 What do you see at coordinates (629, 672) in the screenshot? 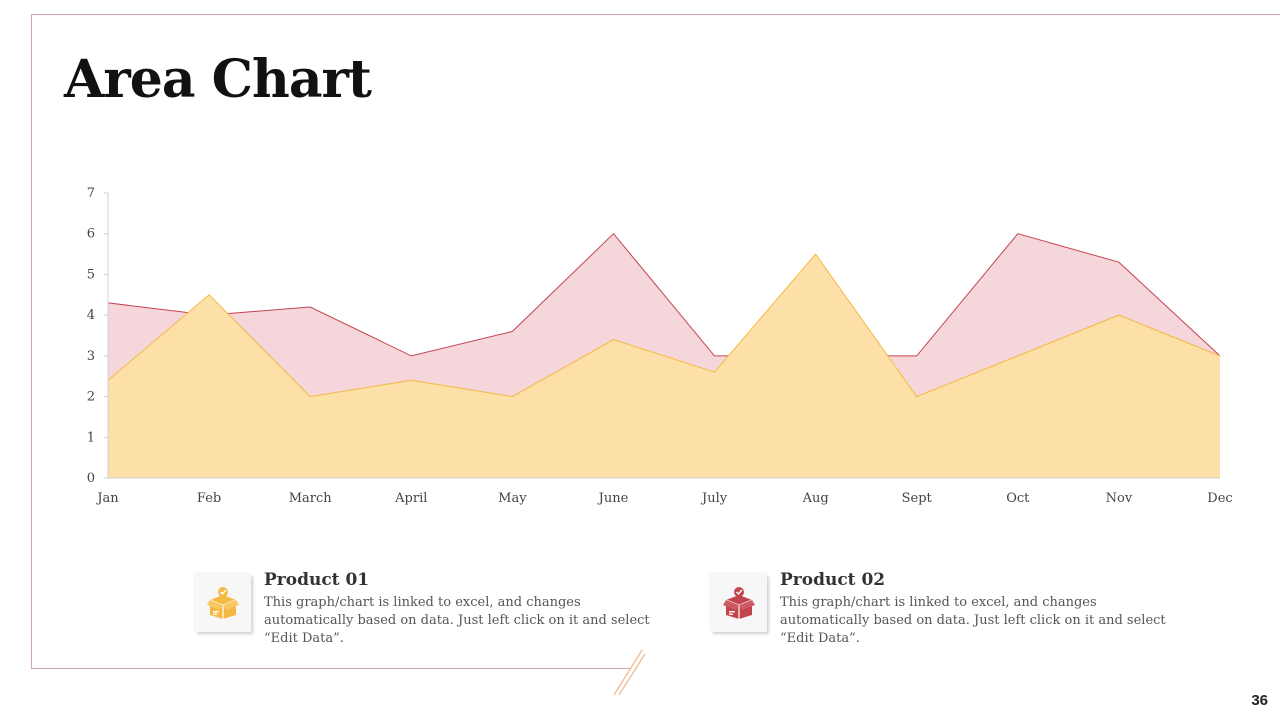
I see `decorative-slash` at bounding box center [629, 672].